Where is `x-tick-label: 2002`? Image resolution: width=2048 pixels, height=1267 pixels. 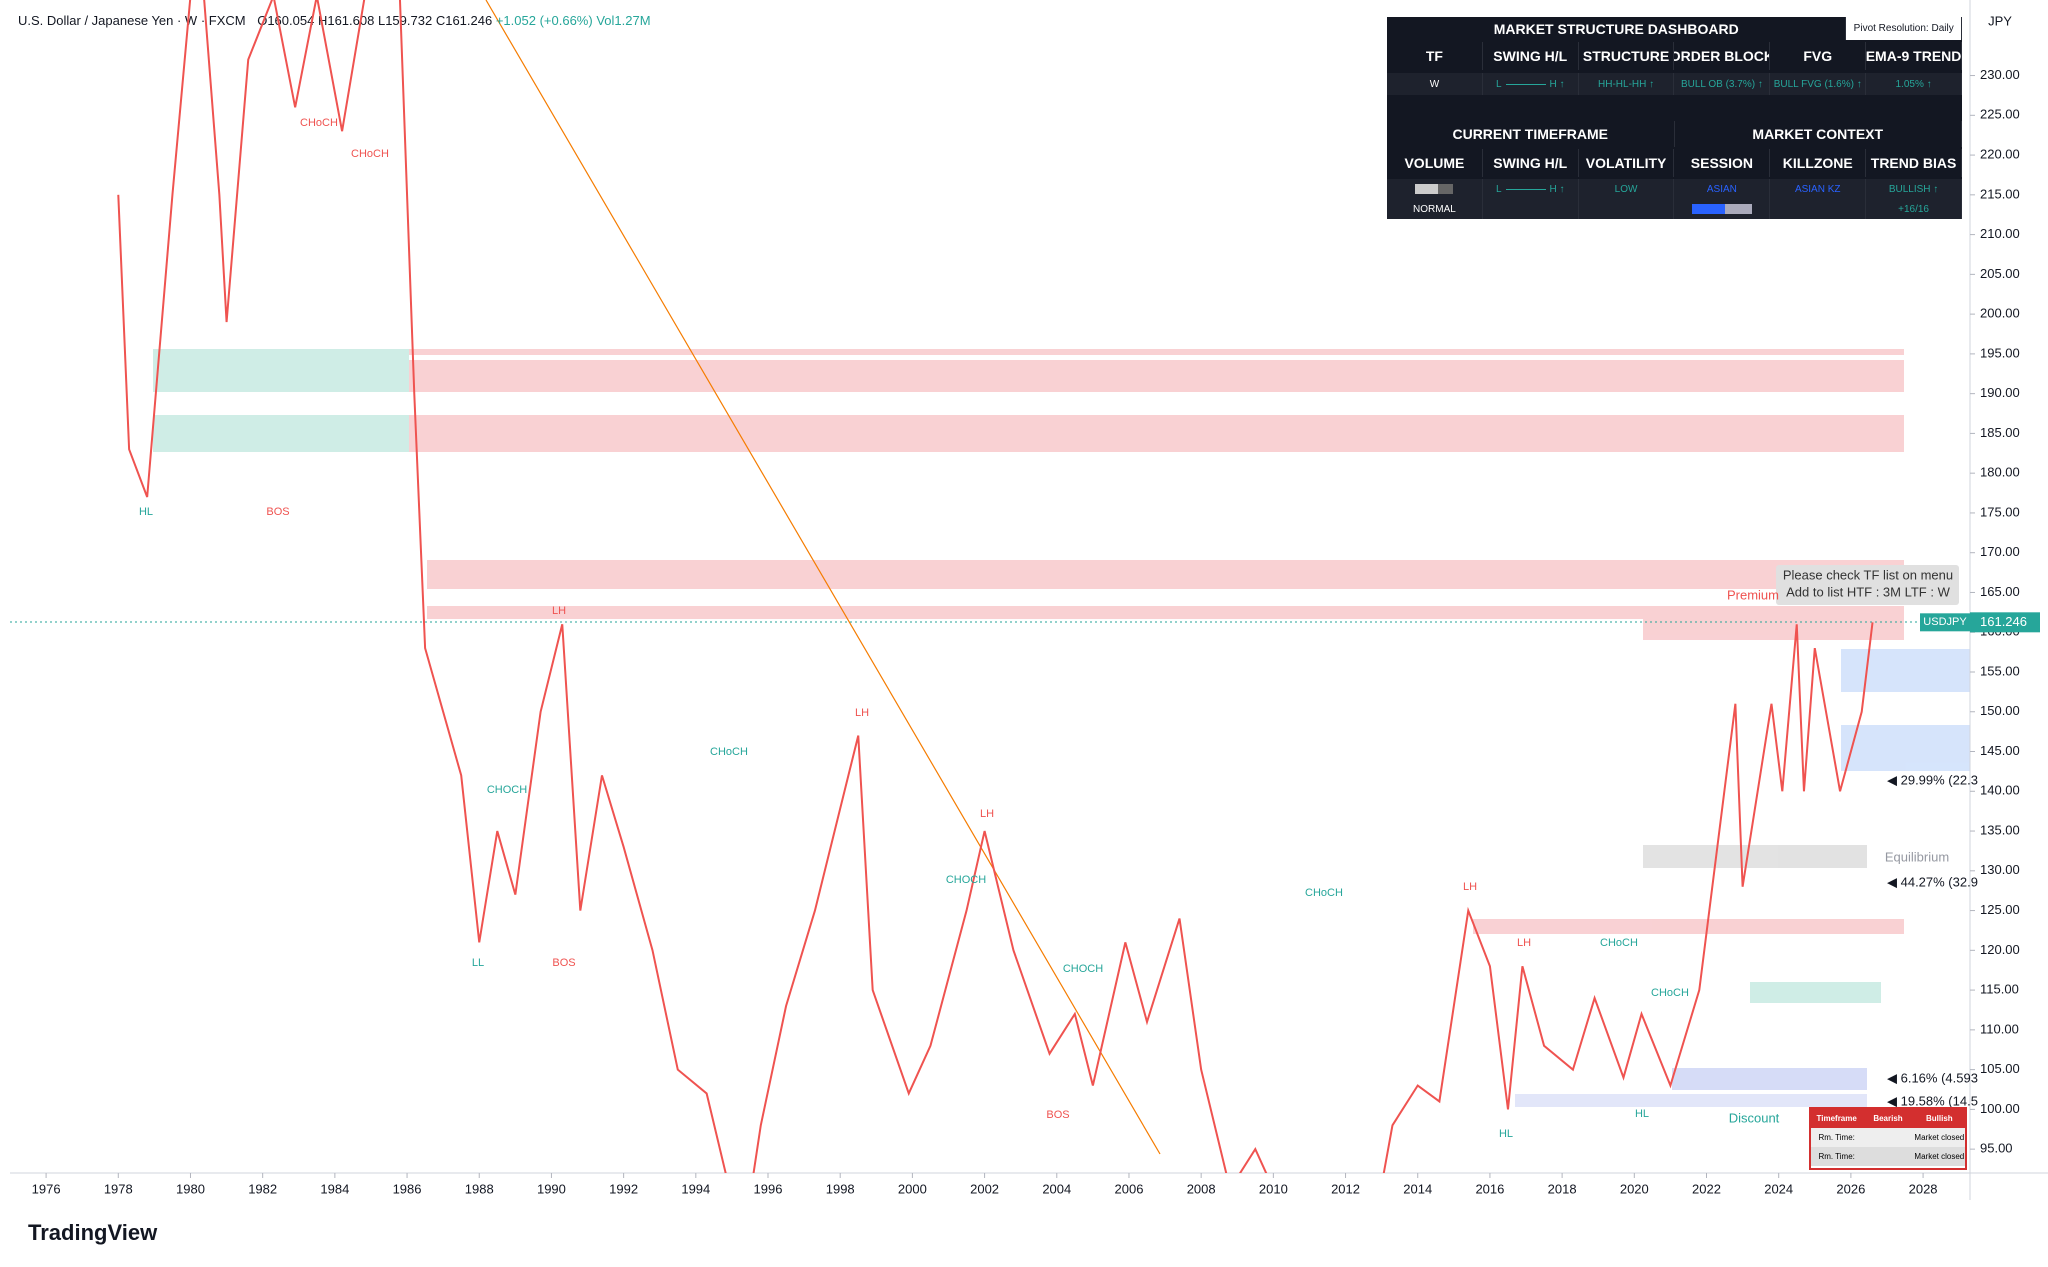 x-tick-label: 2002 is located at coordinates (984, 1188).